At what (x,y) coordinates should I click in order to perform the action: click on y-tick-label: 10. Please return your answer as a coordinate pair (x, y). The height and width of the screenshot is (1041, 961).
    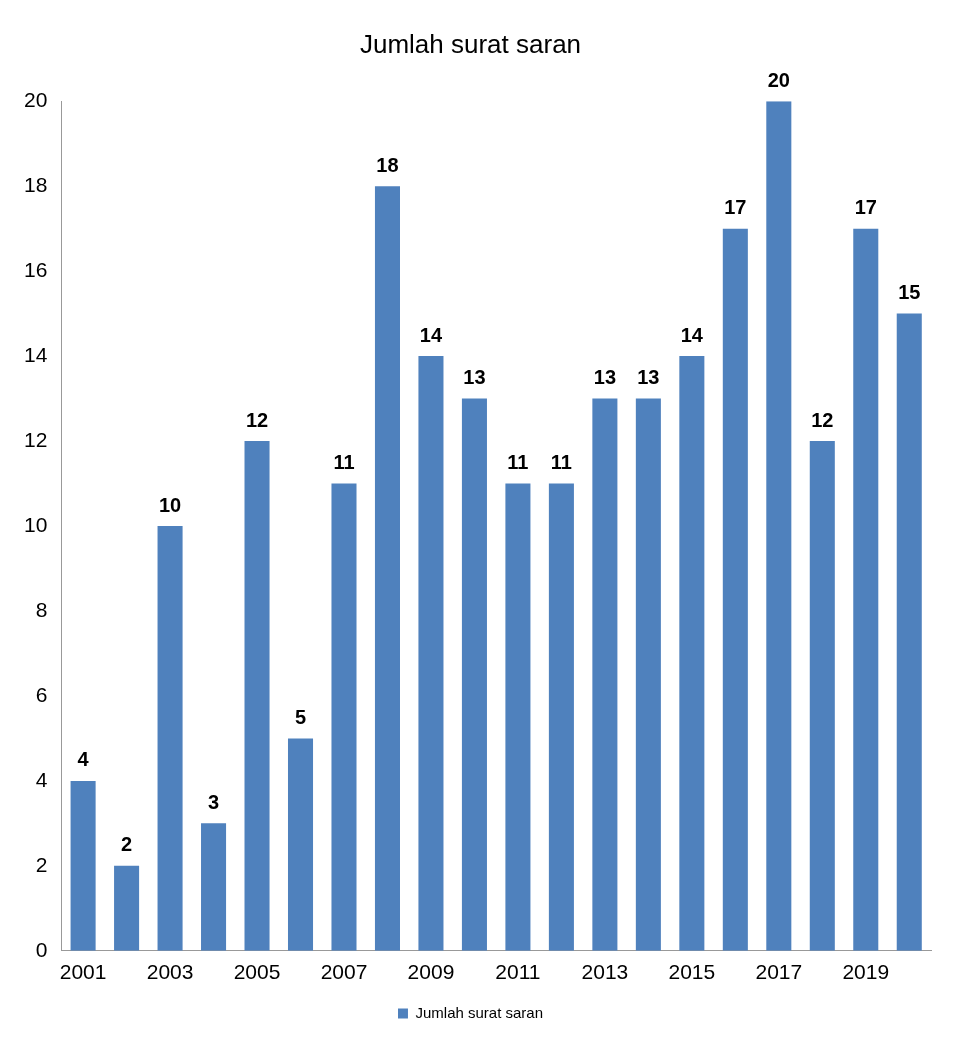
    Looking at the image, I should click on (36, 524).